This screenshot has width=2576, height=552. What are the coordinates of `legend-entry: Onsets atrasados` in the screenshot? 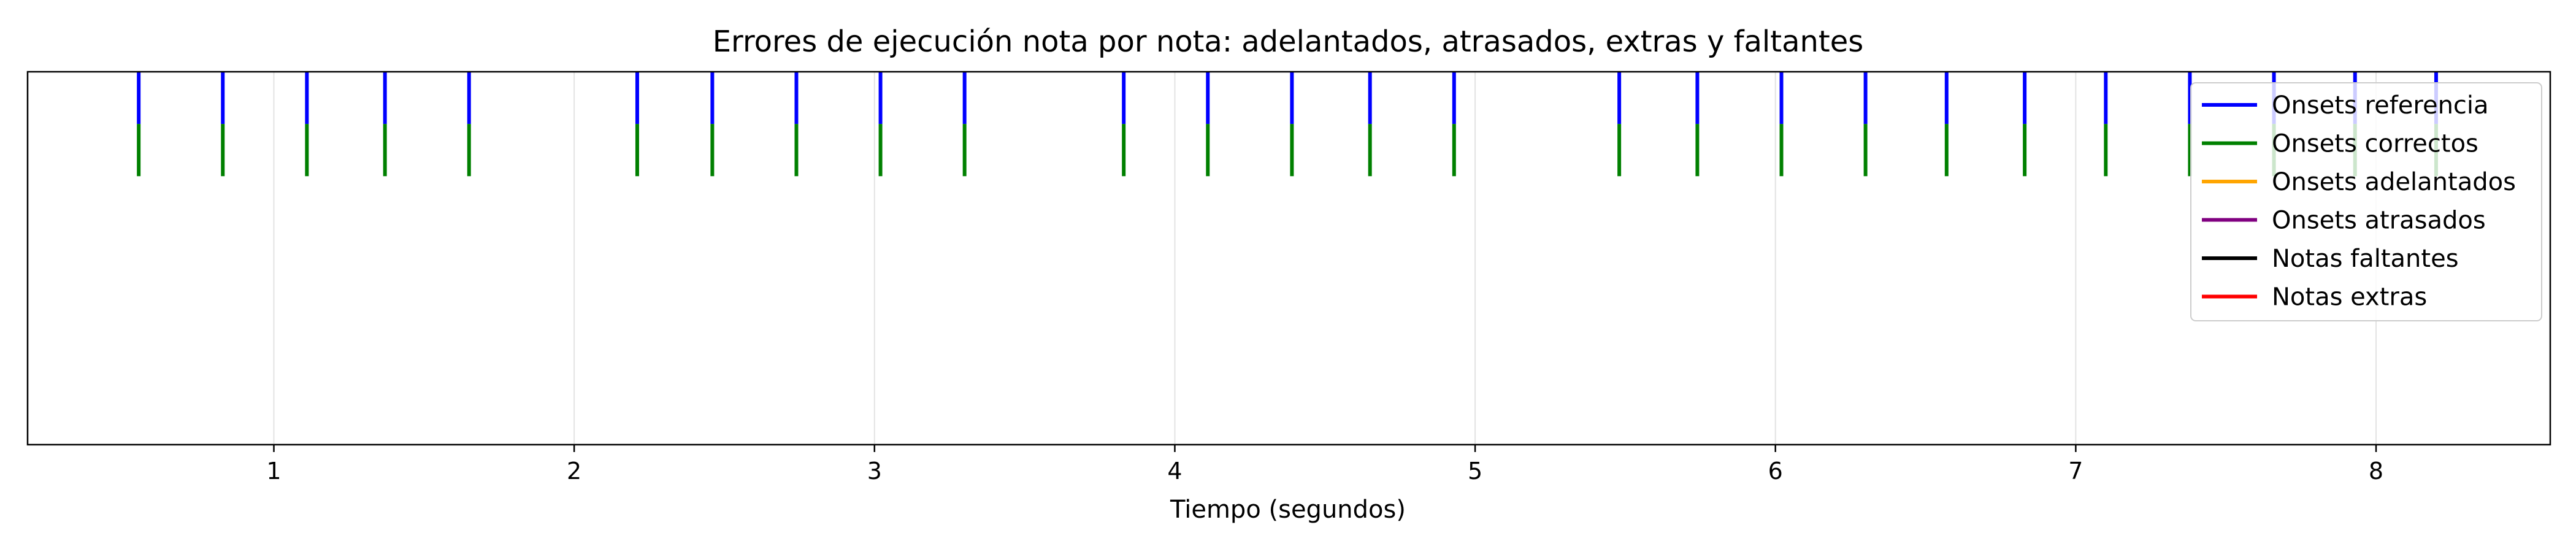 It's located at (2379, 221).